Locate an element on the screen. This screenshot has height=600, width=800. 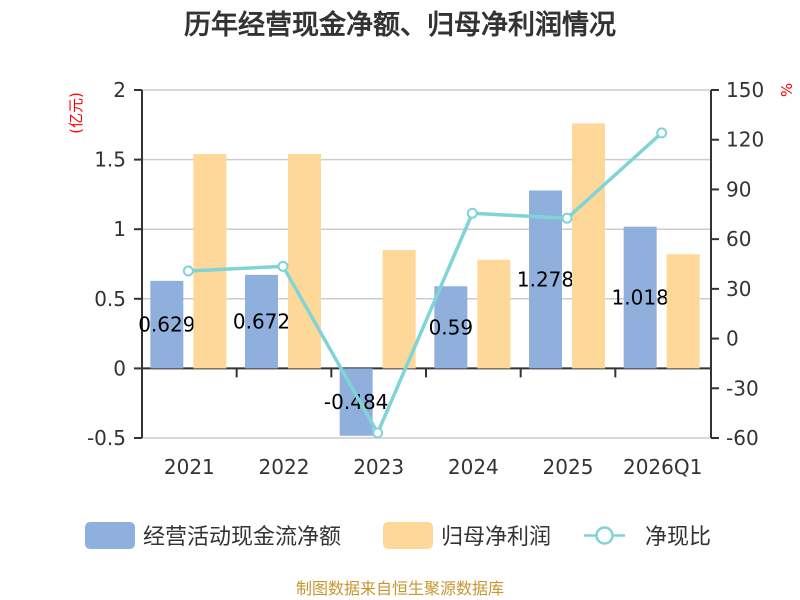
x-axis-label: 2021 is located at coordinates (189, 467).